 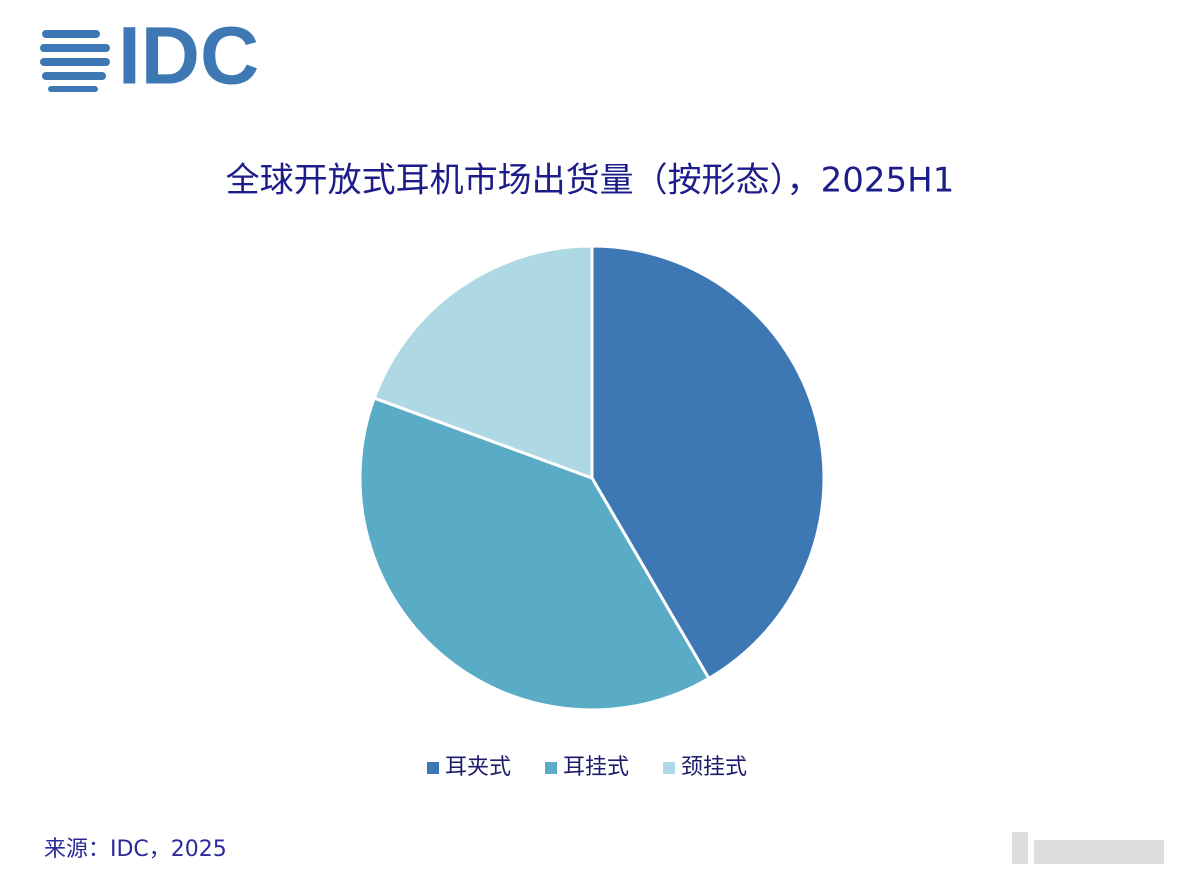 What do you see at coordinates (135, 849) in the screenshot?
I see `source: 来源：IDC，2025` at bounding box center [135, 849].